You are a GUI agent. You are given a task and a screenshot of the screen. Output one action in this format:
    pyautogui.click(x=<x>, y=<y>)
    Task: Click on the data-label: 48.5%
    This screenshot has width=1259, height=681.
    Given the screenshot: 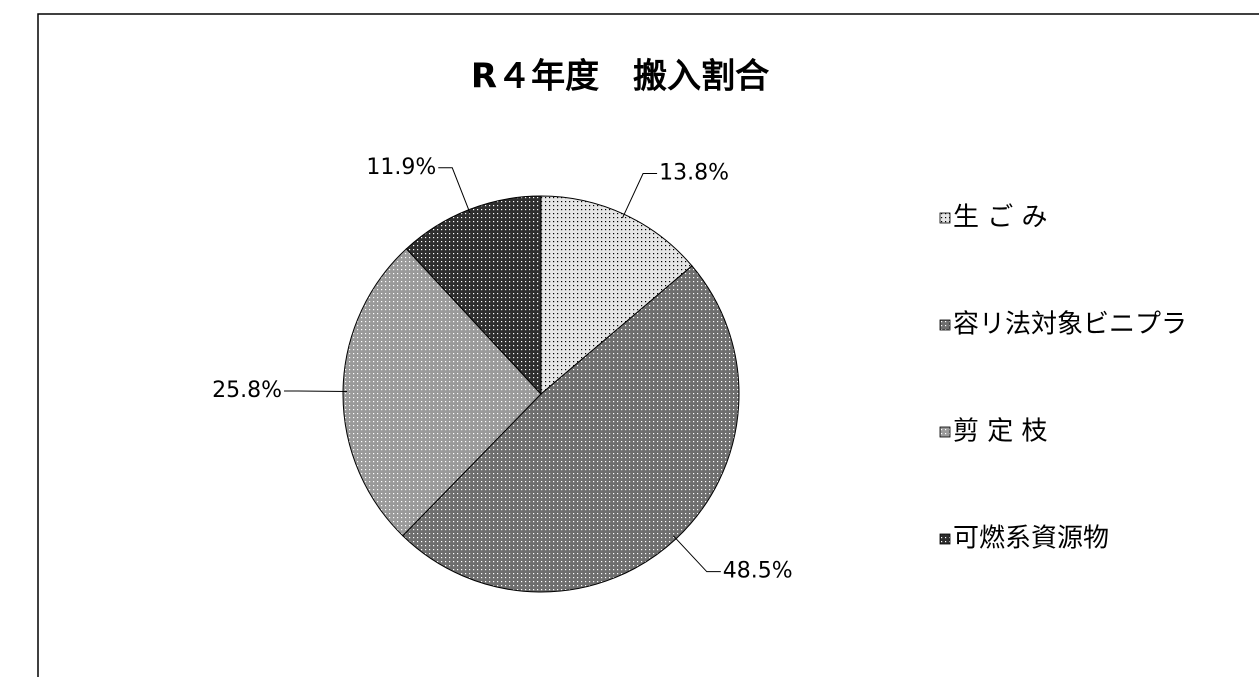 What is the action you would take?
    pyautogui.click(x=758, y=571)
    